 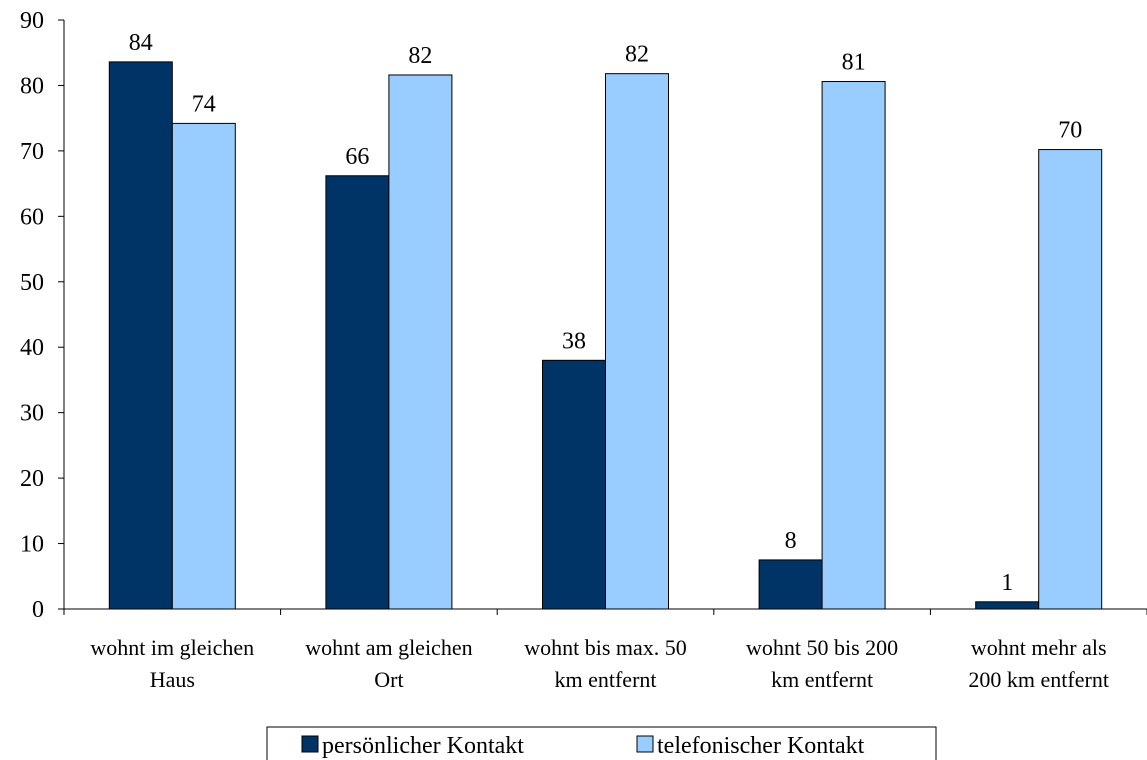 What do you see at coordinates (172, 679) in the screenshot?
I see `x-category-label: Haus` at bounding box center [172, 679].